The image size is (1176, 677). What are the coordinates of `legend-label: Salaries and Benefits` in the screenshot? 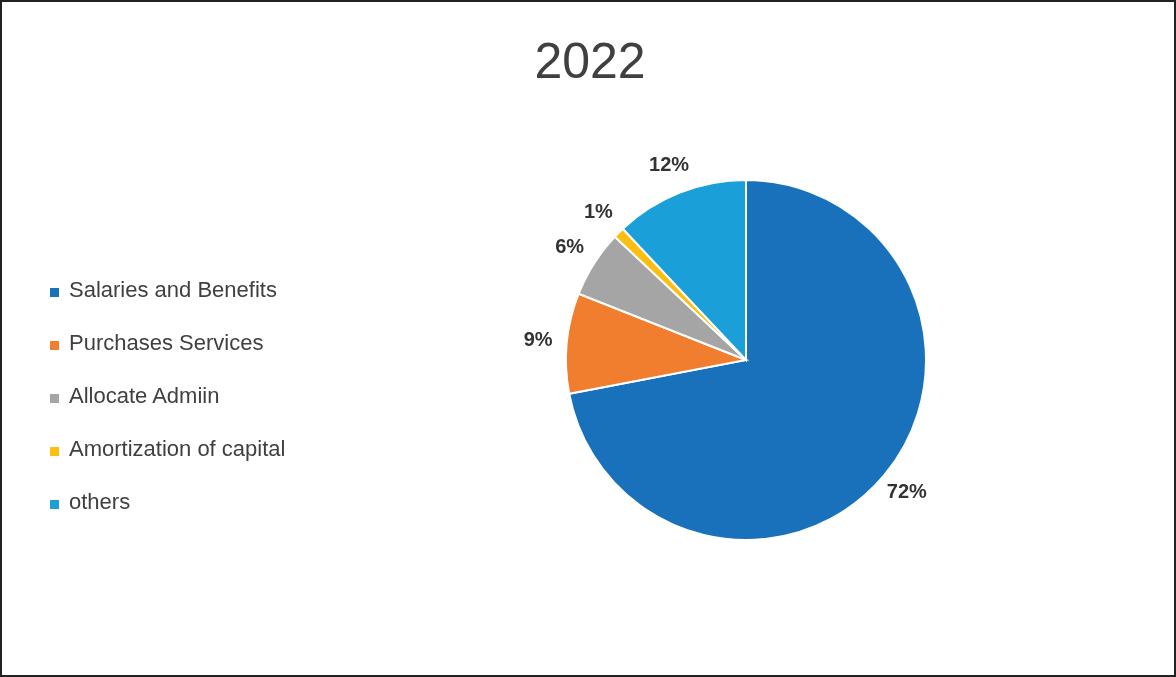 It's located at (173, 289).